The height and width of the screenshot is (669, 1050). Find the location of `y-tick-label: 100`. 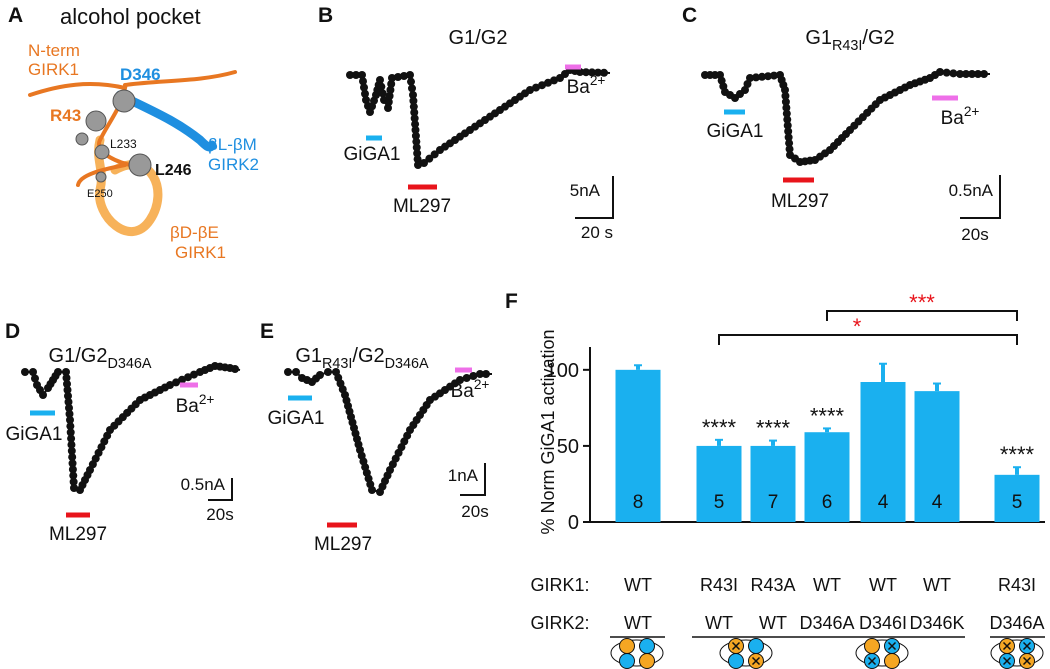

y-tick-label: 100 is located at coordinates (562, 371).